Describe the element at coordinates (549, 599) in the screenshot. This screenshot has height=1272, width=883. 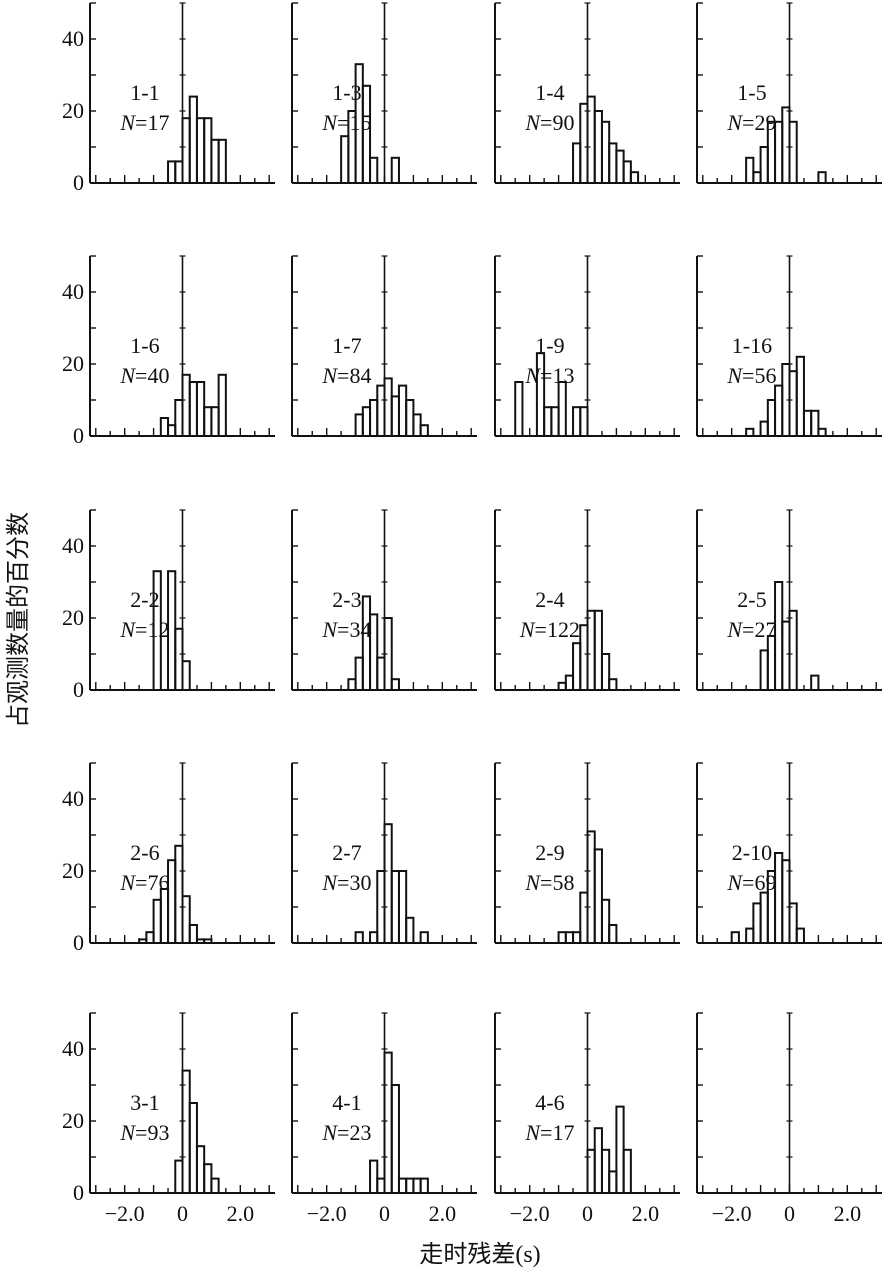
I see `station-label: 2-4` at that location.